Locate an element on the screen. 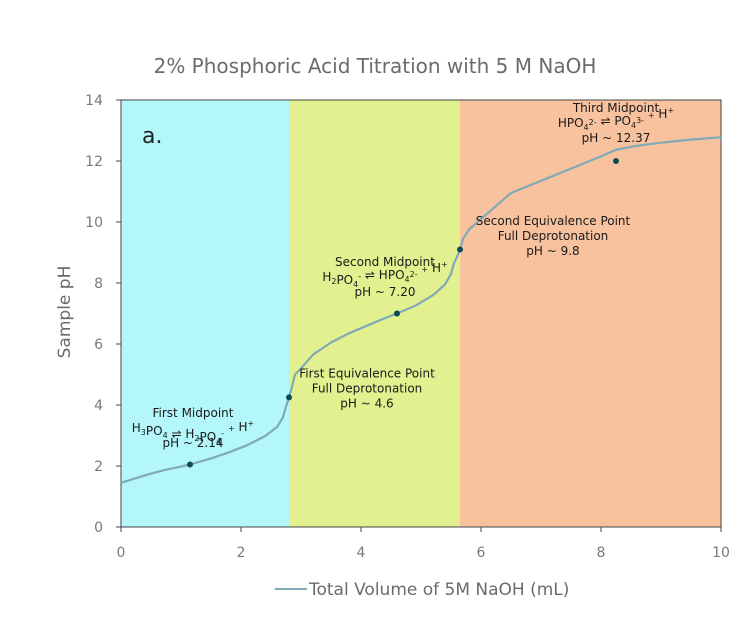 The height and width of the screenshot is (635, 750). x-tick-label: 10 is located at coordinates (721, 553).